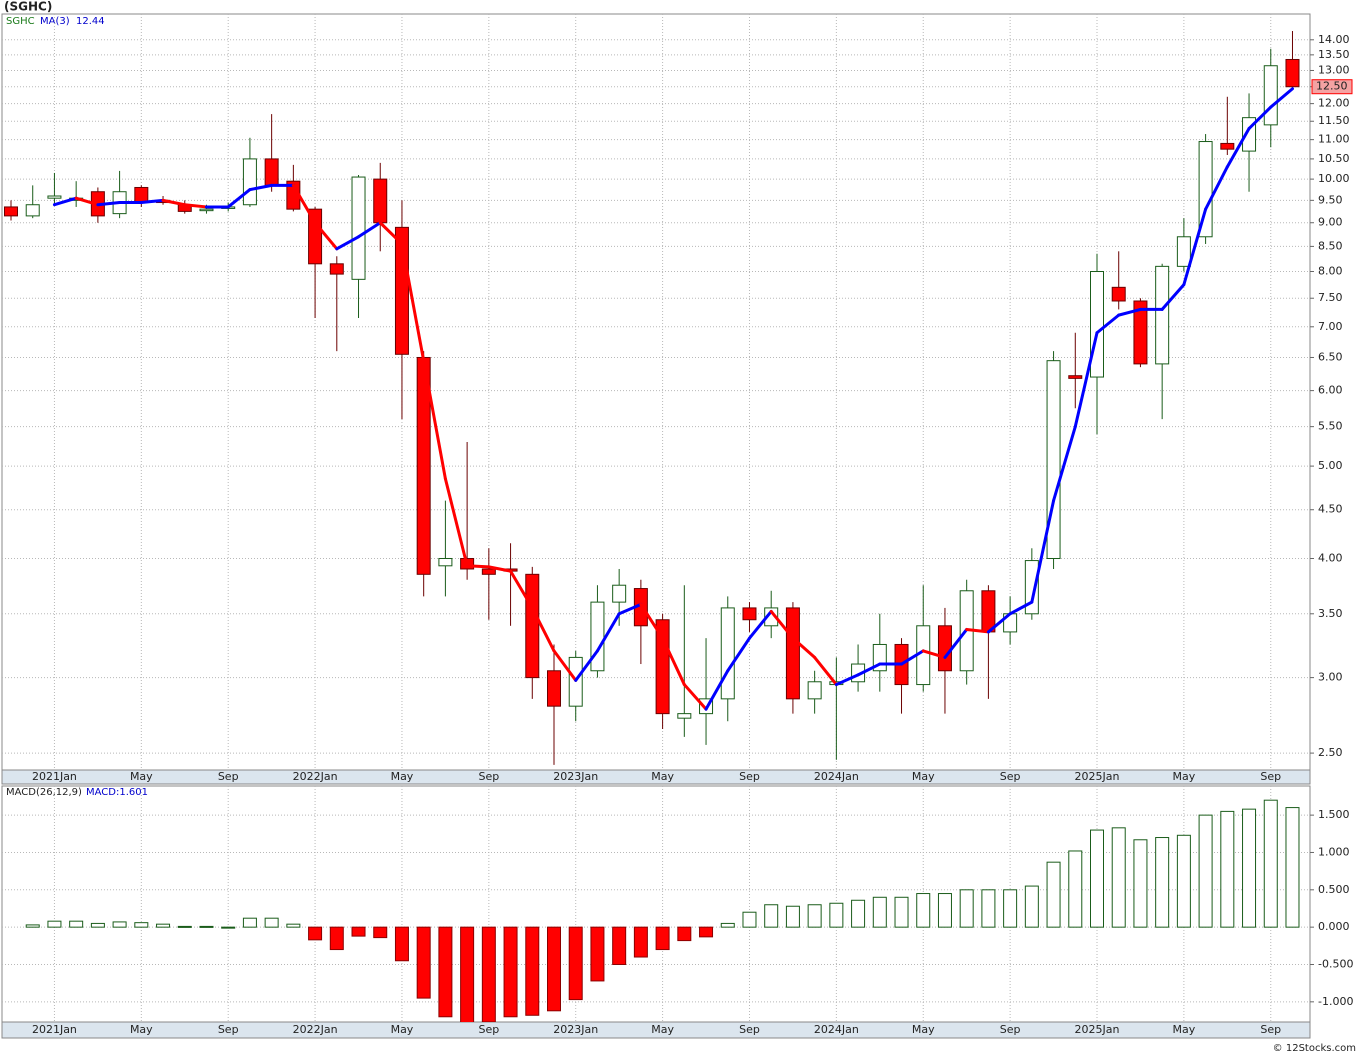  I want to click on y-tick-label: 3.00, so click(1330, 677).